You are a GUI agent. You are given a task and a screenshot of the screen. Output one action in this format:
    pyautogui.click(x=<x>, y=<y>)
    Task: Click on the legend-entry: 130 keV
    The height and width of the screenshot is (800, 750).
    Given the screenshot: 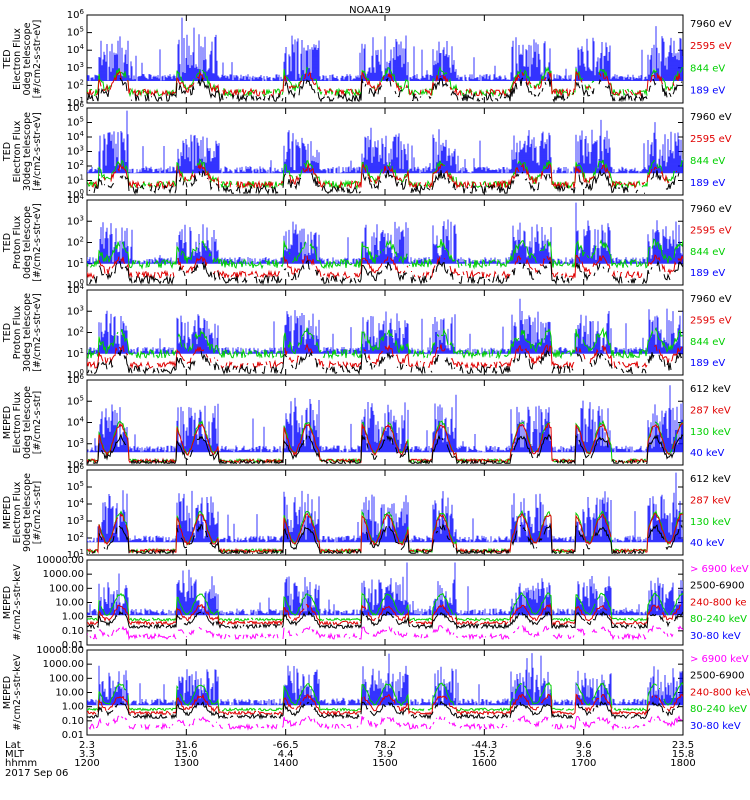 What is the action you would take?
    pyautogui.click(x=710, y=432)
    